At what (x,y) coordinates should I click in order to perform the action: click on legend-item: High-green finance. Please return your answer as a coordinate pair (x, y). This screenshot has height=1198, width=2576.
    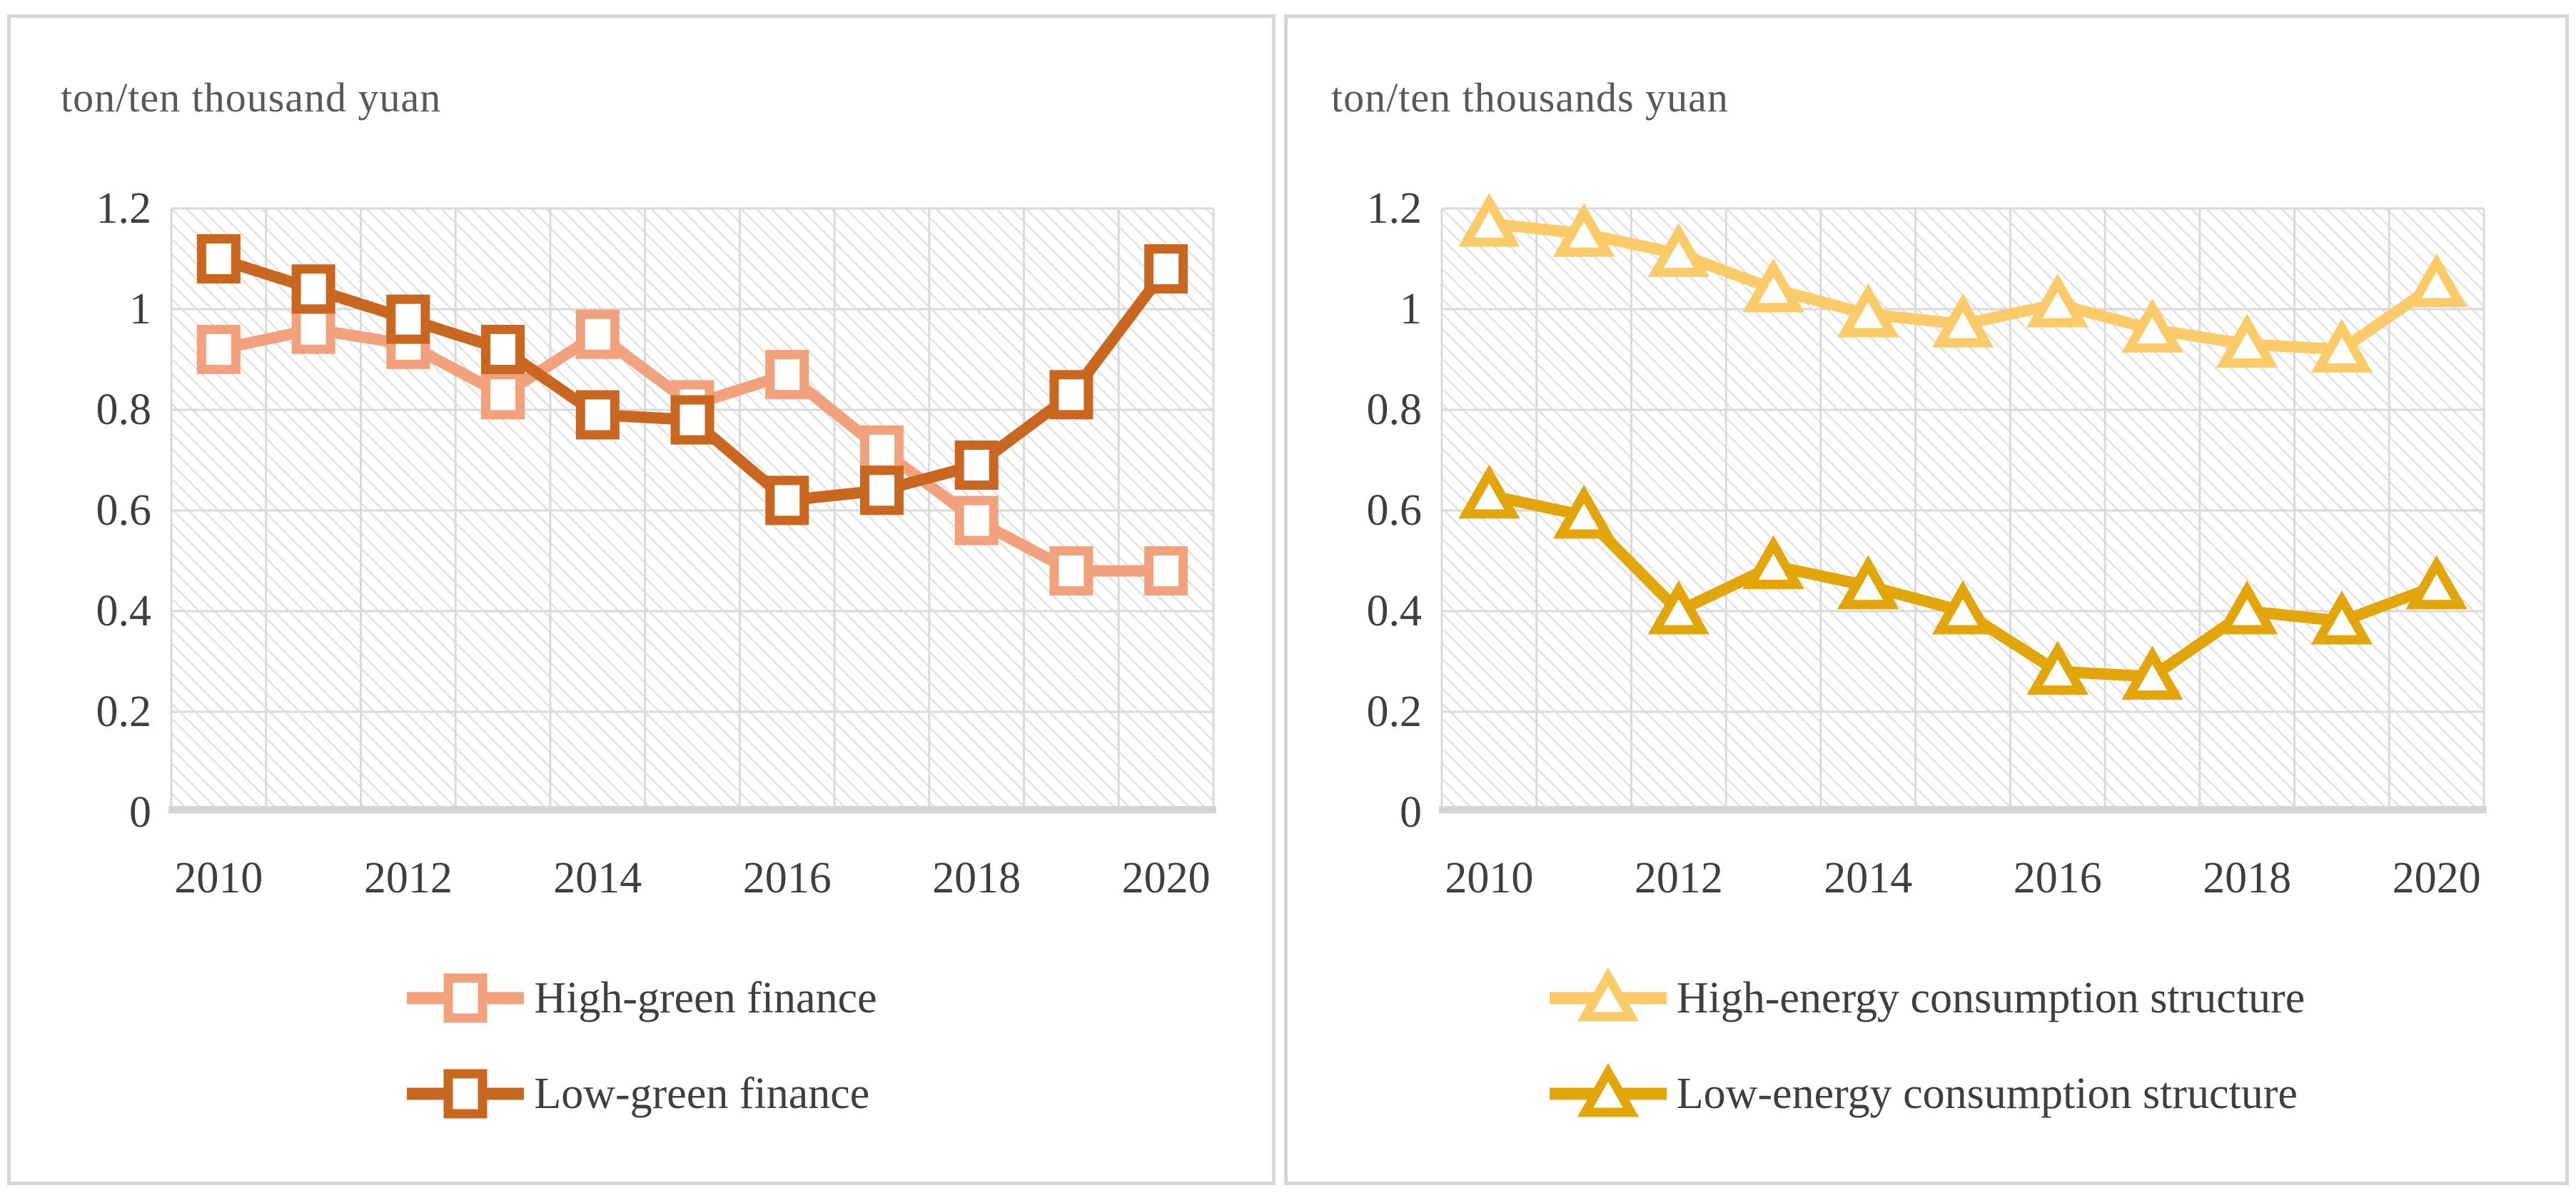
    Looking at the image, I should click on (641, 998).